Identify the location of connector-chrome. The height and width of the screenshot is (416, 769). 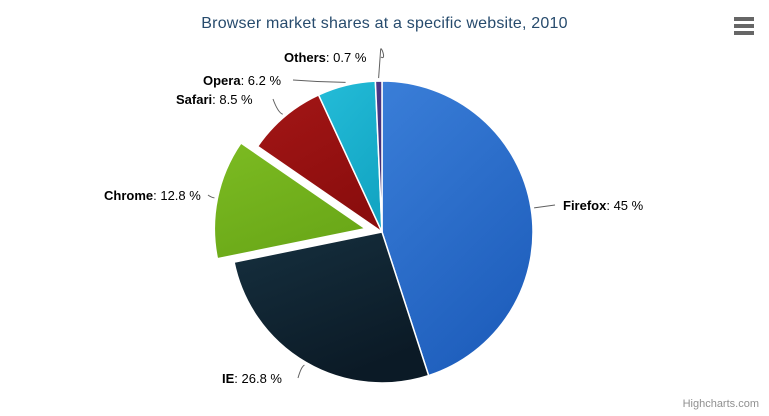
(211, 196).